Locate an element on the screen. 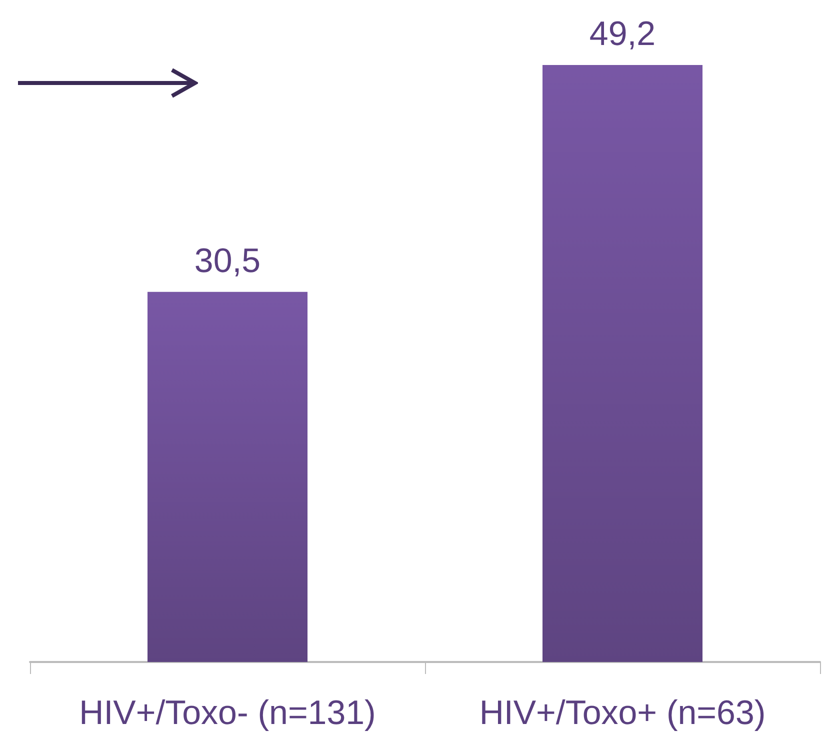 Image resolution: width=830 pixels, height=746 pixels. data-label: 30,5 is located at coordinates (227, 261).